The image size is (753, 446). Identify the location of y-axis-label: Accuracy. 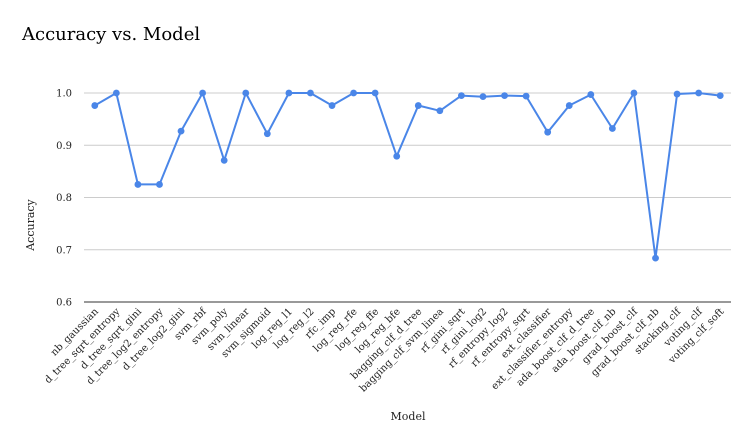
(30, 224).